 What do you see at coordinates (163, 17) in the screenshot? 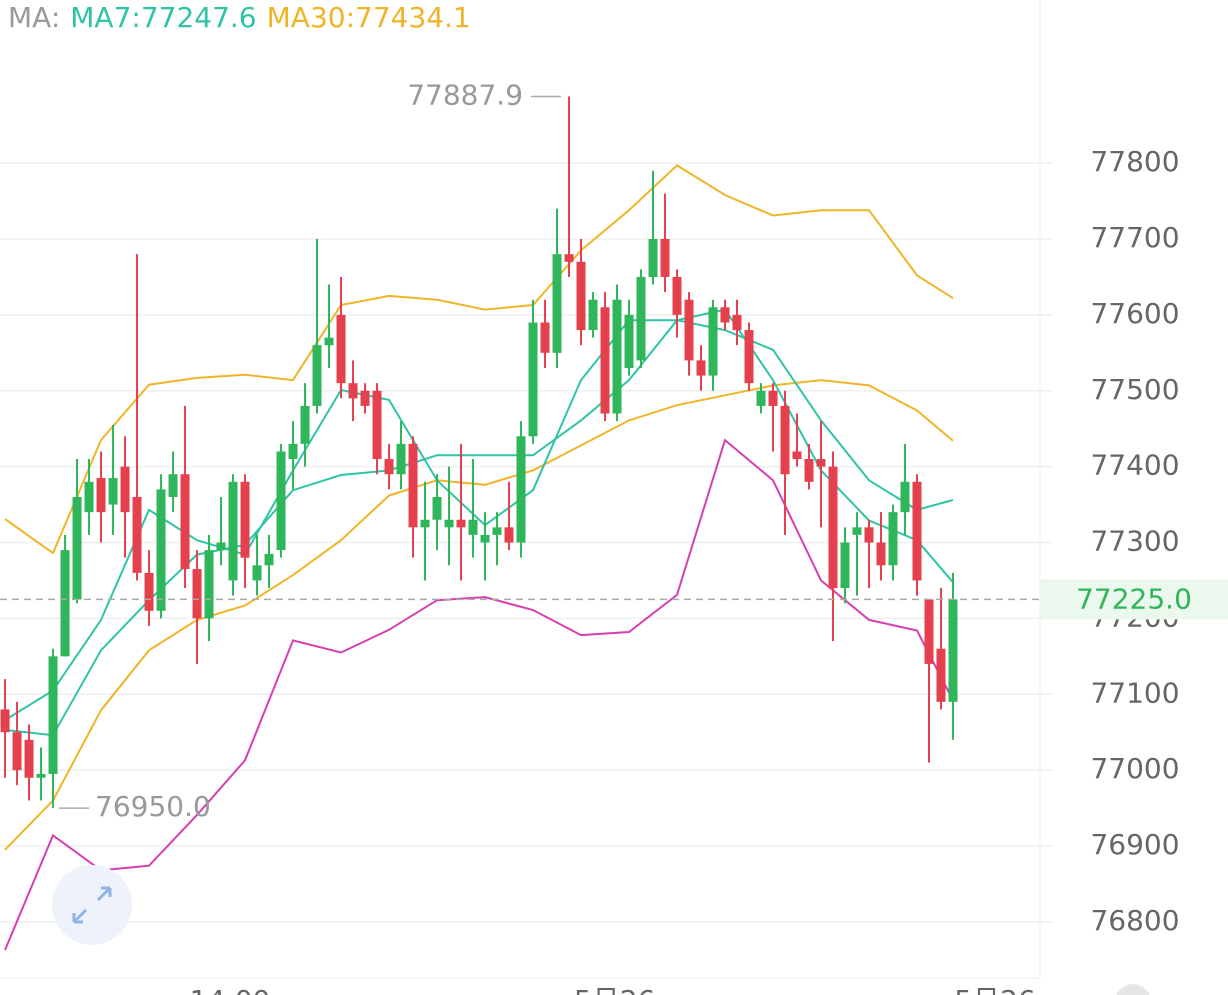
I see `legend-item: MA7:77247.6` at bounding box center [163, 17].